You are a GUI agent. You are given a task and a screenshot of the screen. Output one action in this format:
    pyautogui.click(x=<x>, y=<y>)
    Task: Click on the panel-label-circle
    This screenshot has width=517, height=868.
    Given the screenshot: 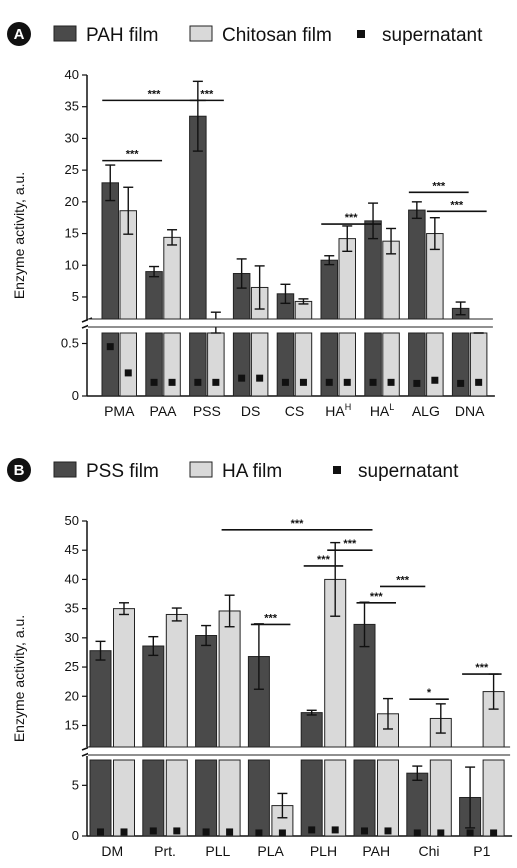 What is the action you would take?
    pyautogui.click(x=19, y=34)
    